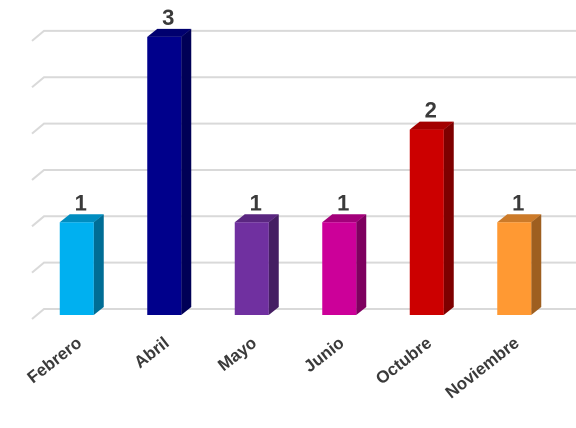 The image size is (576, 428). Describe the element at coordinates (323, 354) in the screenshot. I see `x-tick-label: Junio` at that location.